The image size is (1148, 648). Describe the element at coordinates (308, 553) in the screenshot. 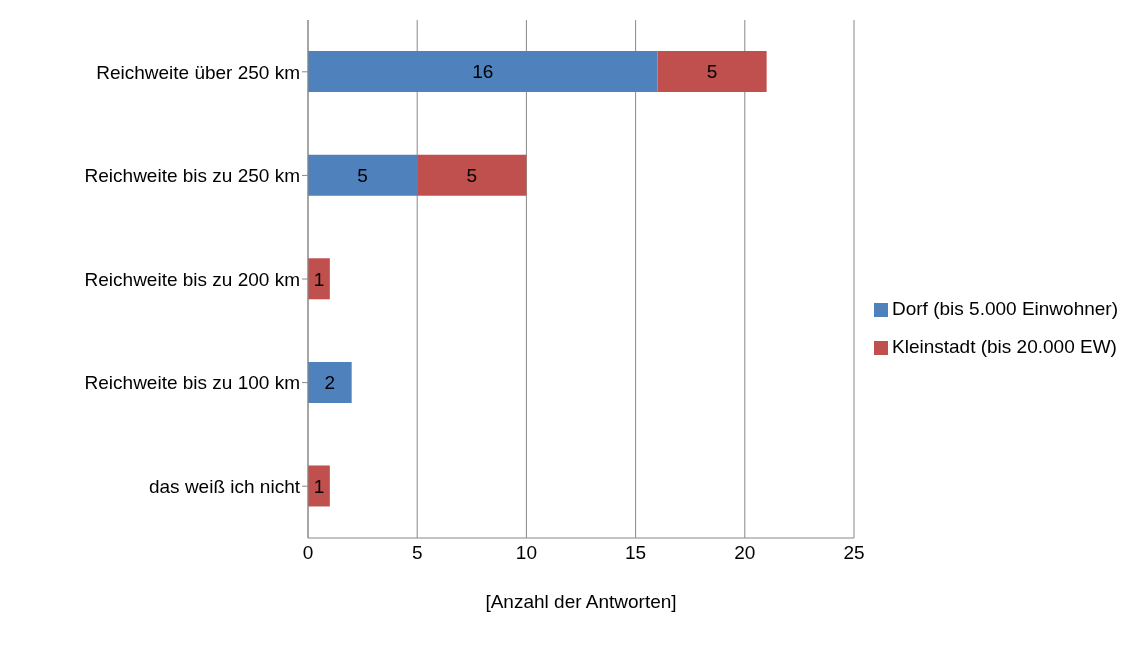

I see `x-tick-label: 0` at that location.